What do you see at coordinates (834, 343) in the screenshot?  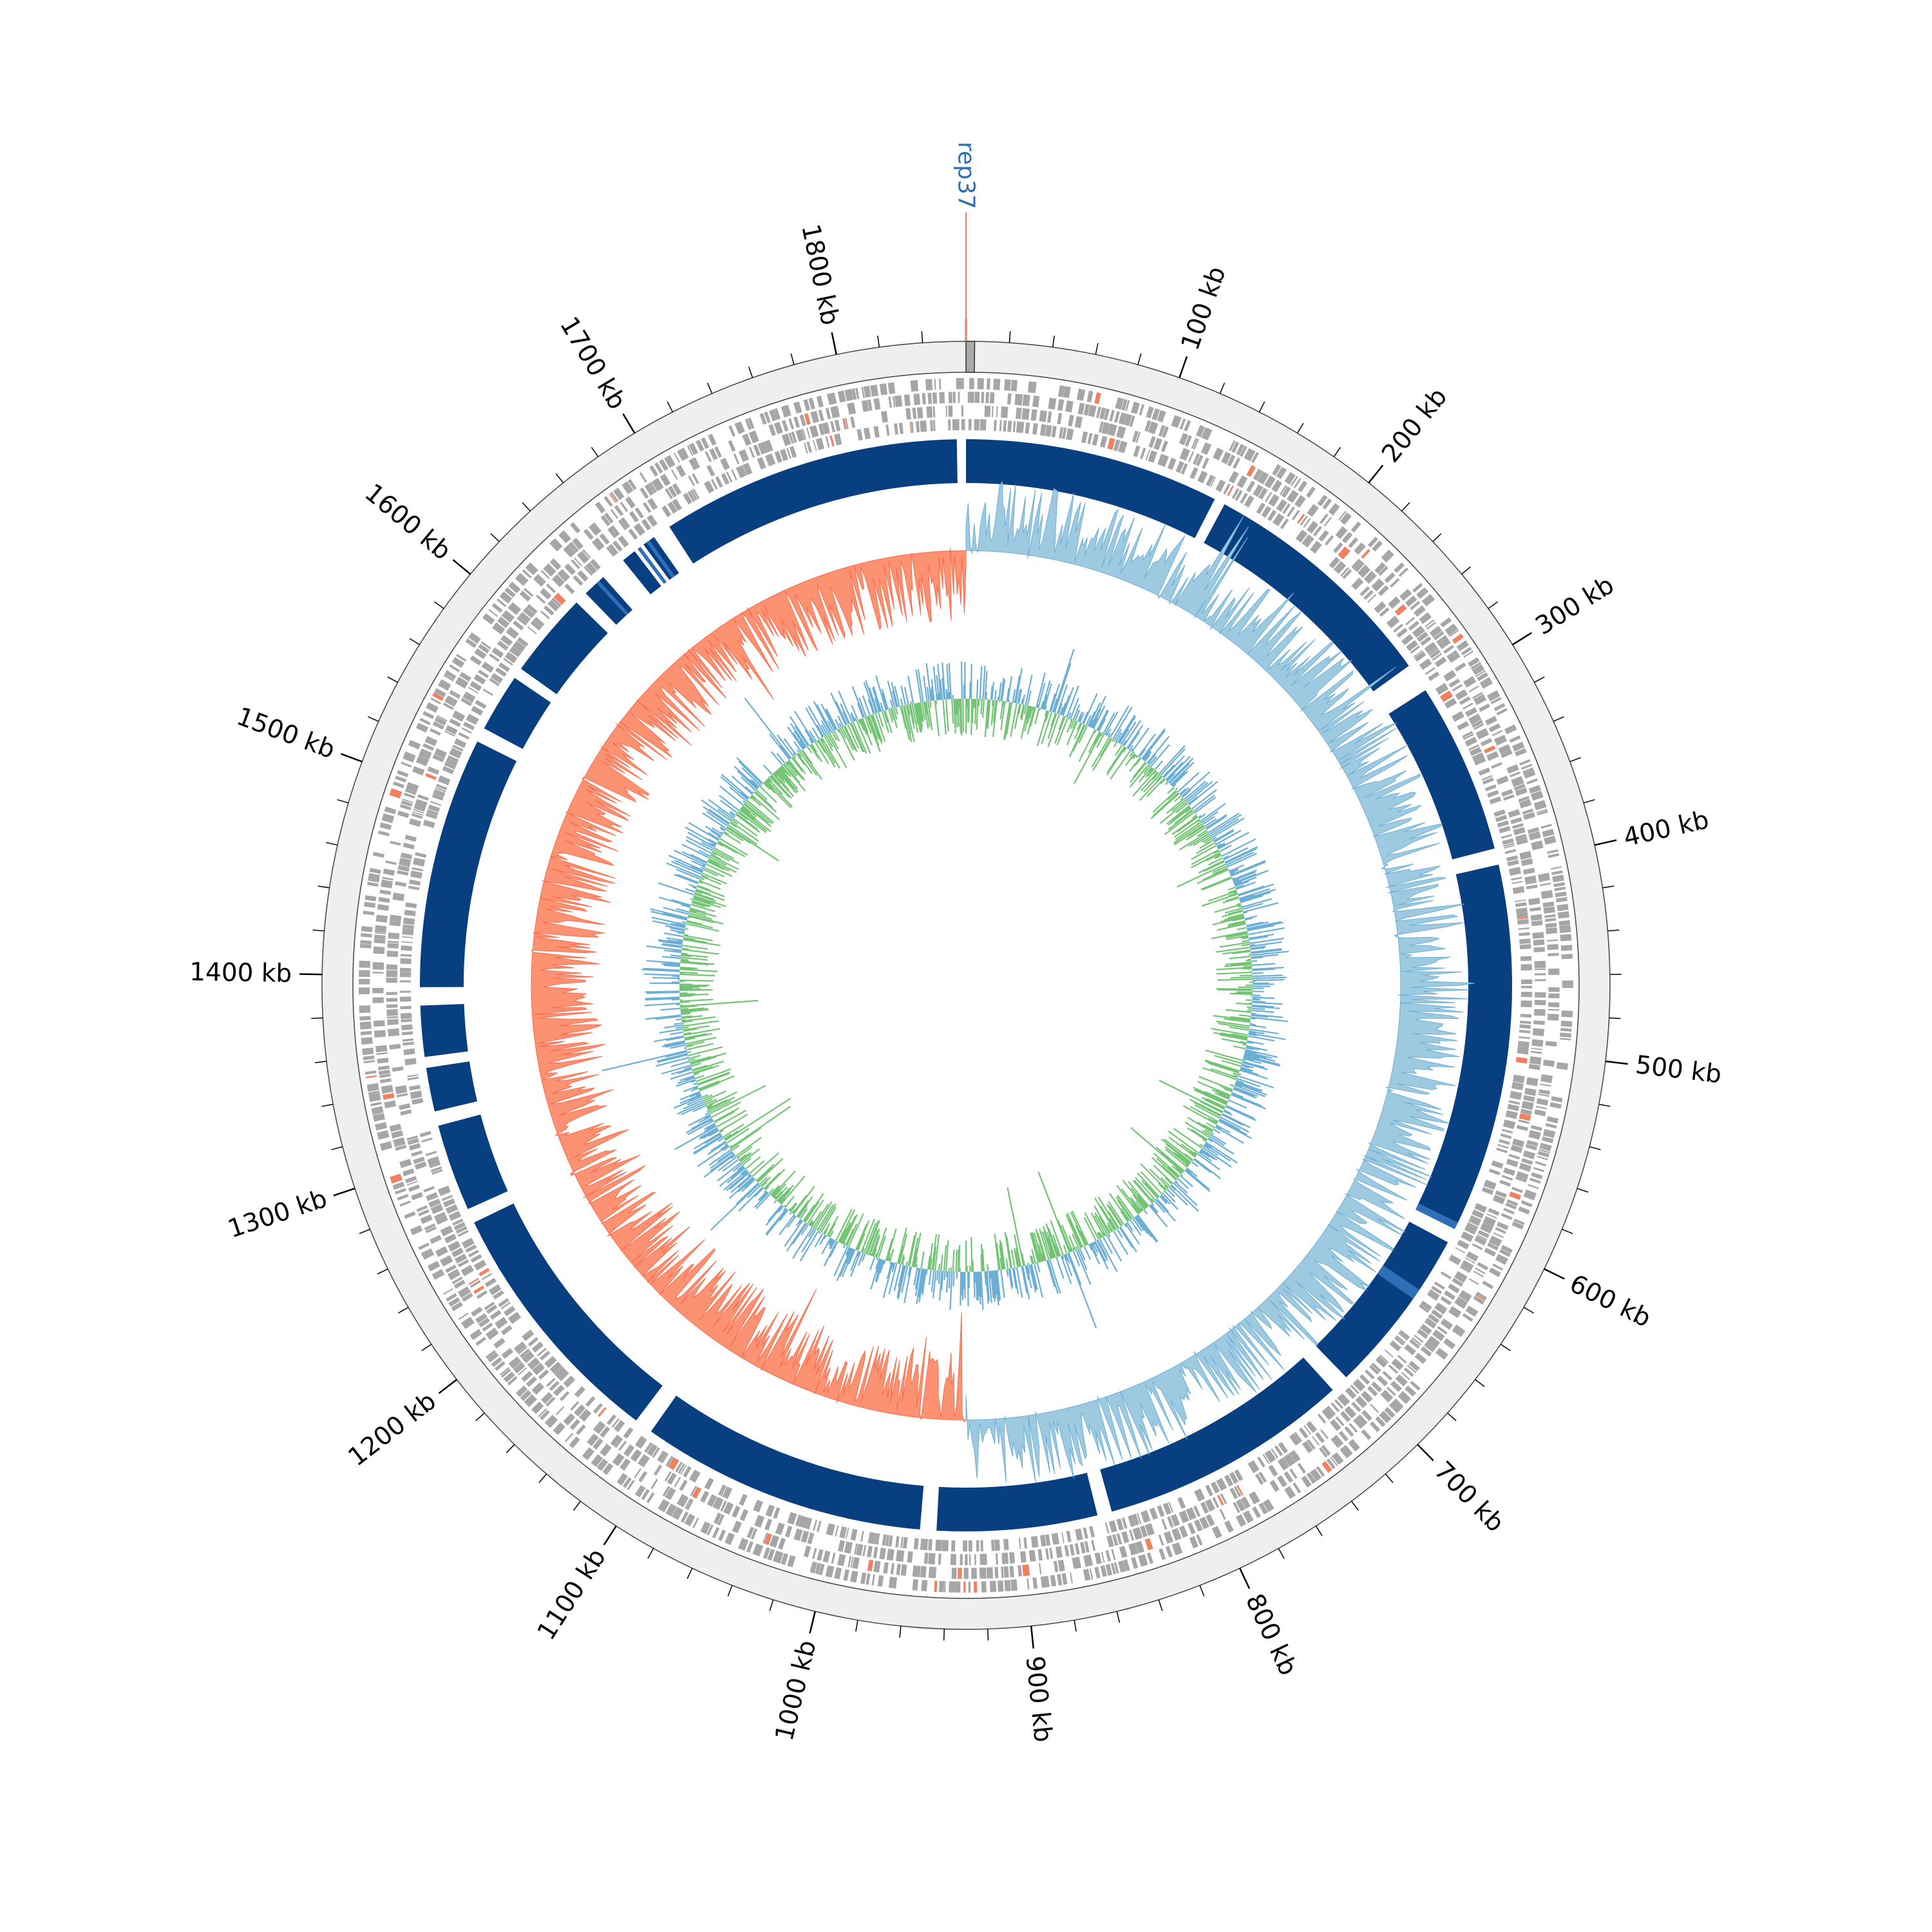 I see `major-tick` at bounding box center [834, 343].